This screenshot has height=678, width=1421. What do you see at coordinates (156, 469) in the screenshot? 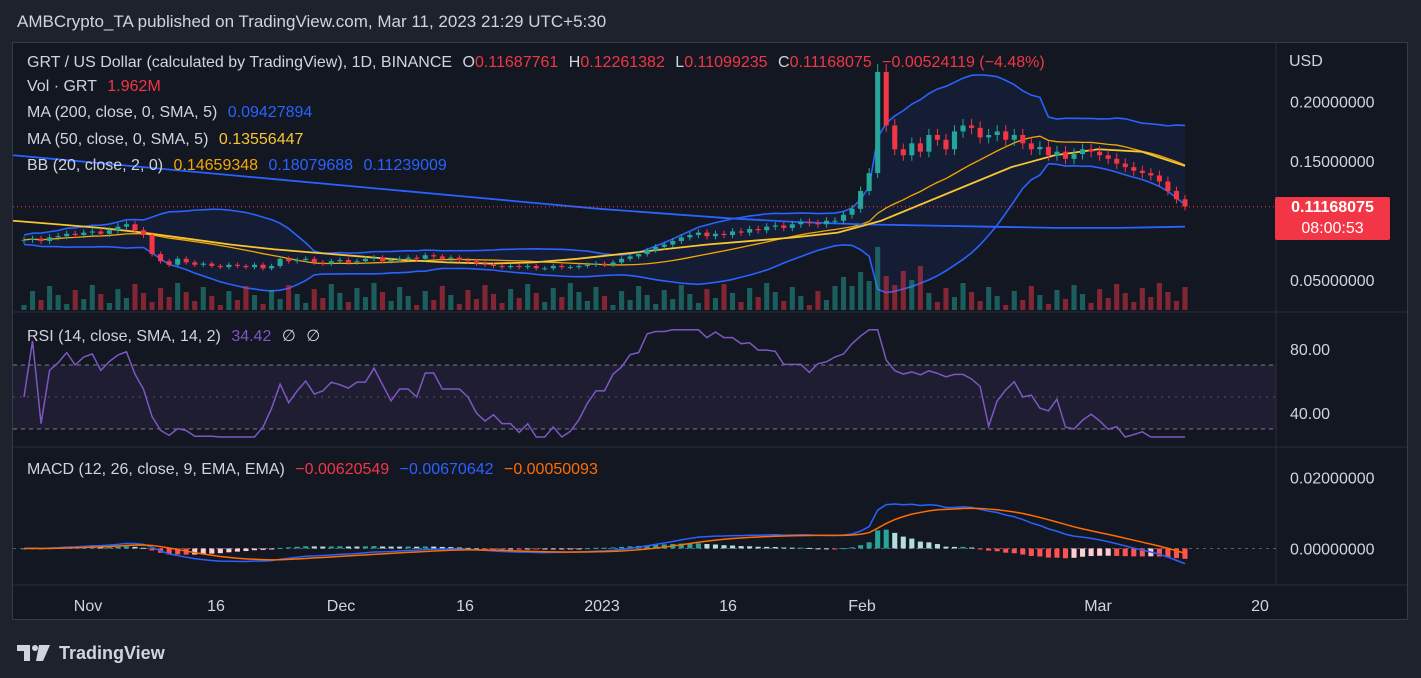
I see `legend-macd-label: MACD (12, 26, close, 9, EMA, EMA)` at bounding box center [156, 469].